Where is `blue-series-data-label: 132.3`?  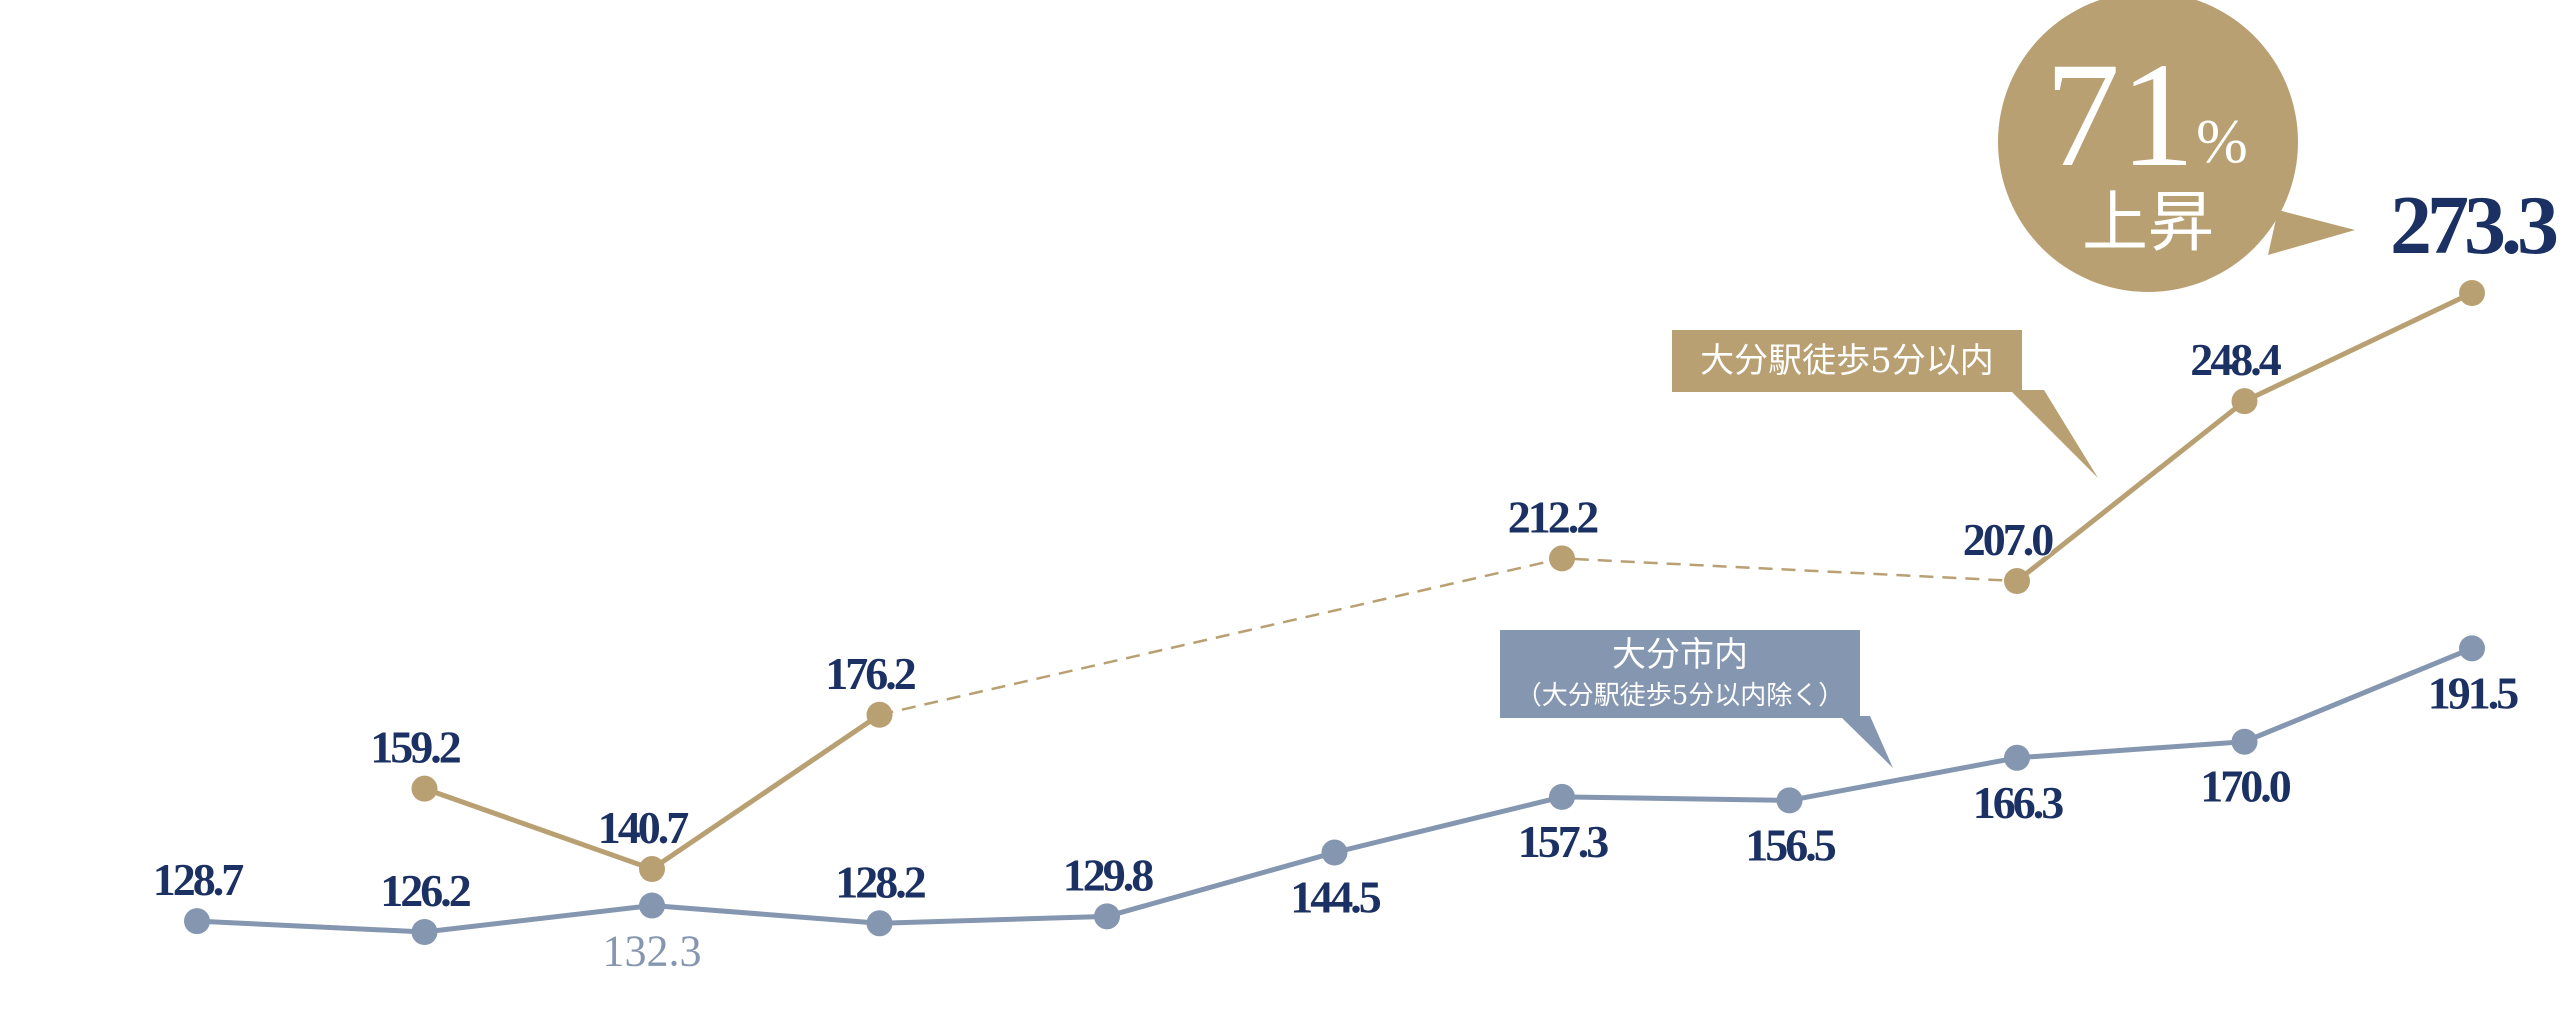 blue-series-data-label: 132.3 is located at coordinates (652, 951).